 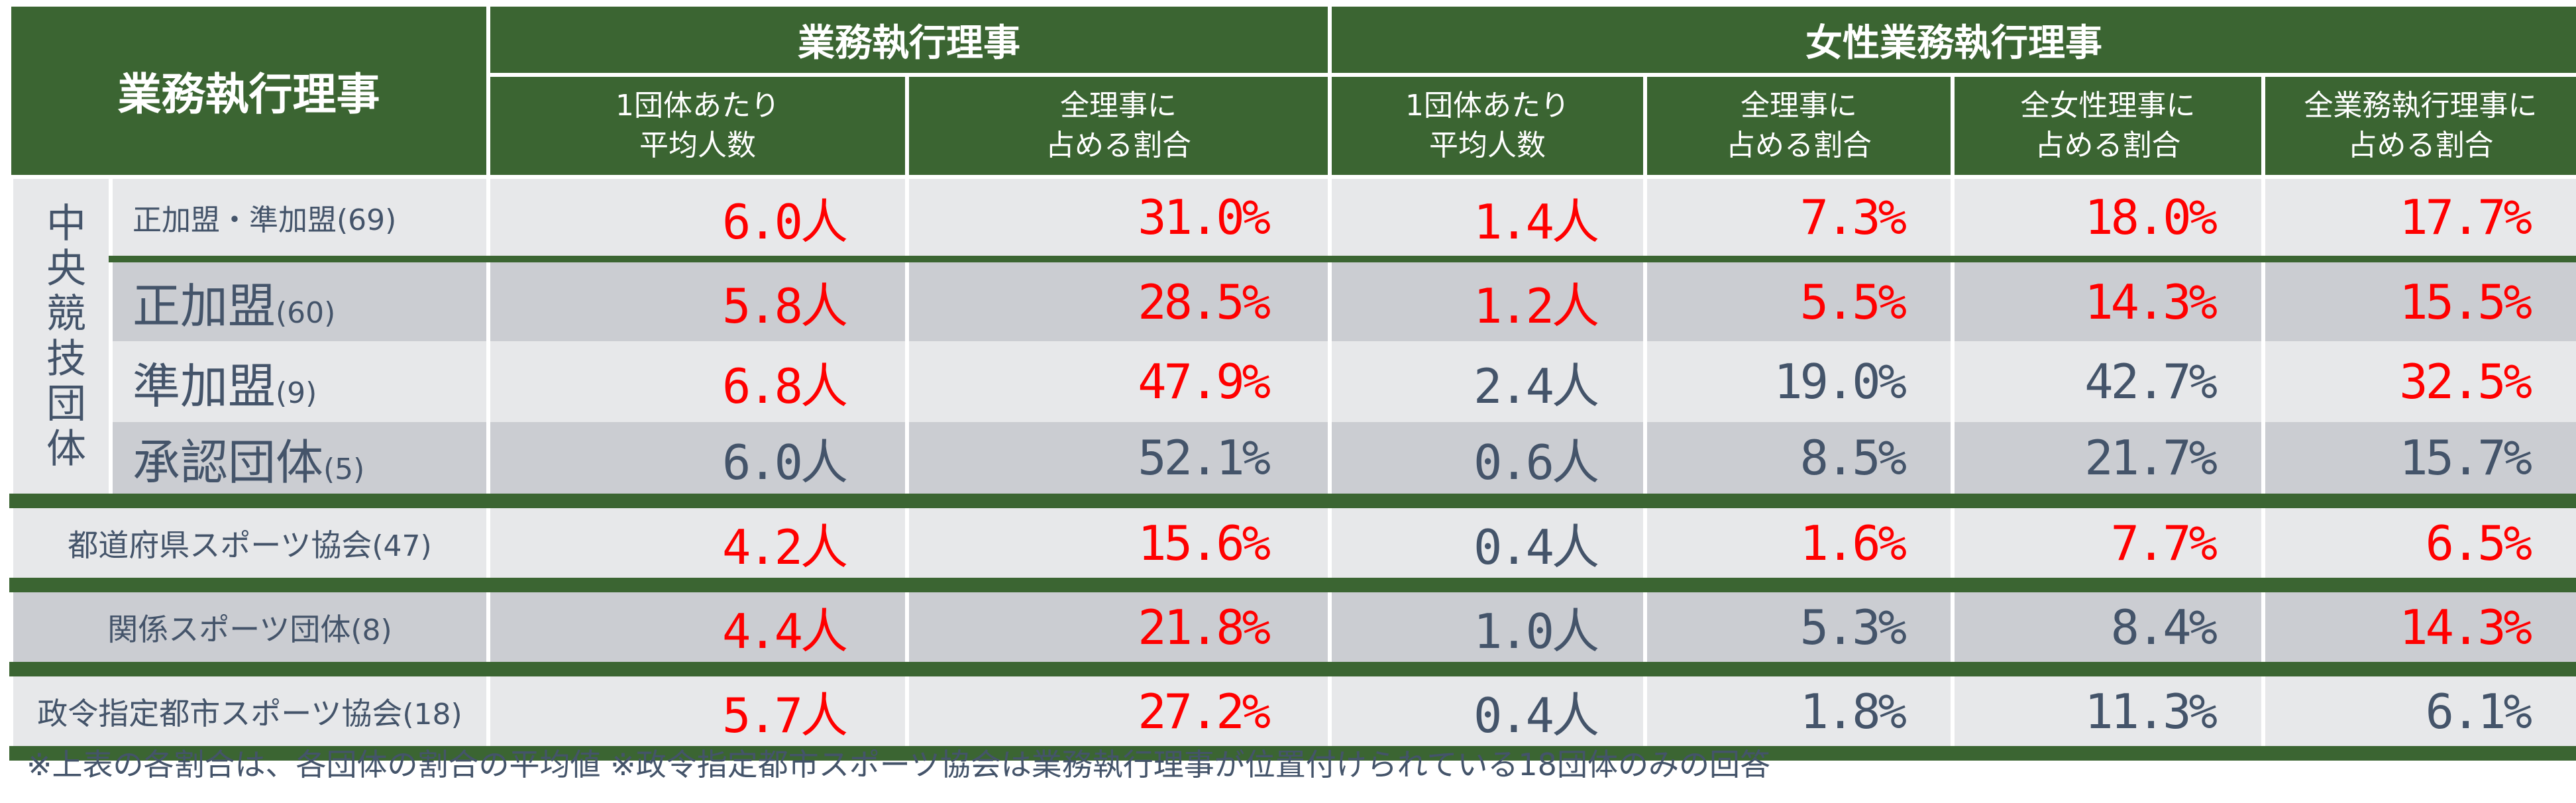 What do you see at coordinates (1118, 381) in the screenshot?
I see `value-cell: 47.9%` at bounding box center [1118, 381].